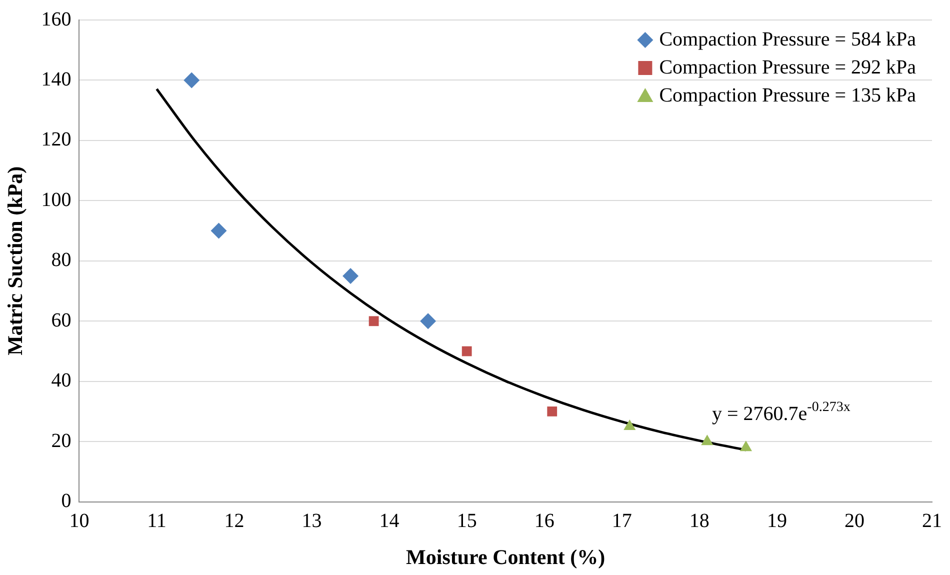 The image size is (950, 575). Describe the element at coordinates (544, 521) in the screenshot. I see `x-tick-label: 16` at that location.